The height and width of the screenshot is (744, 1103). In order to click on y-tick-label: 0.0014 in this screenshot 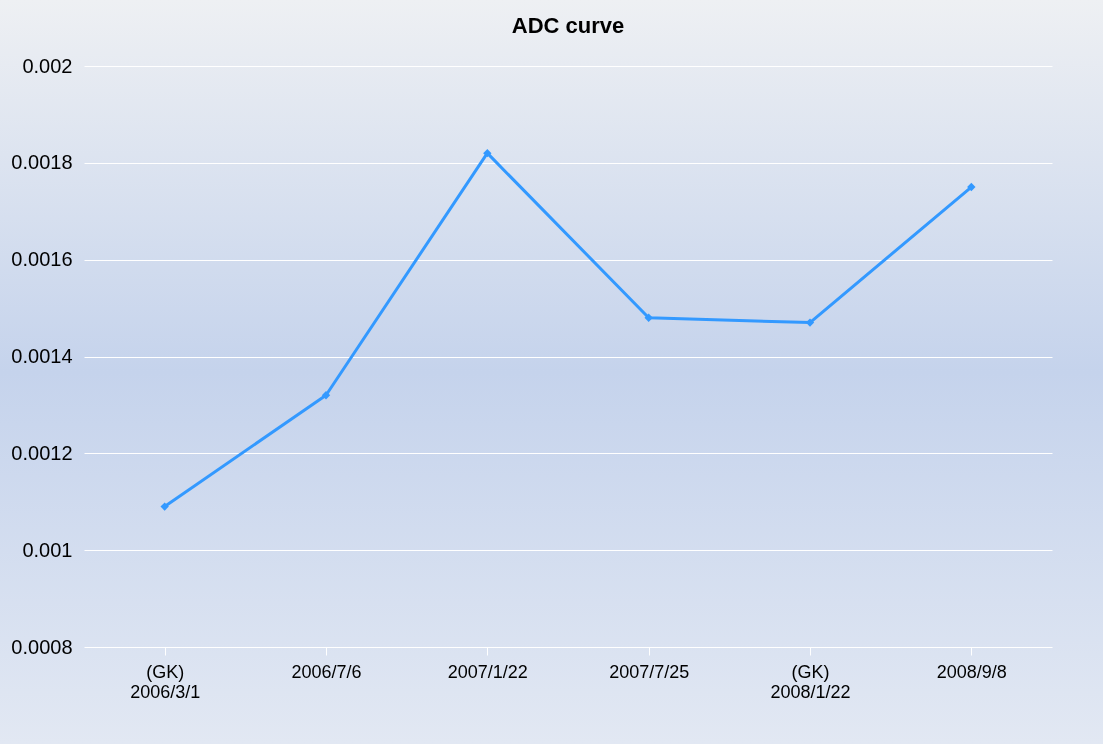, I will do `click(42, 356)`.